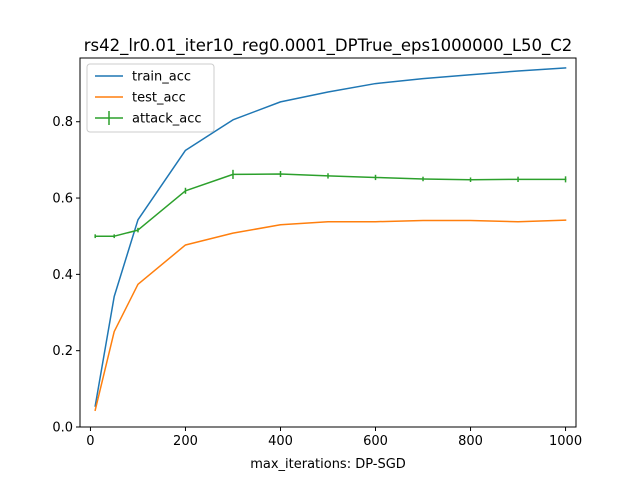 The image size is (640, 480). What do you see at coordinates (62, 122) in the screenshot?
I see `y-tick-label: 0.8` at bounding box center [62, 122].